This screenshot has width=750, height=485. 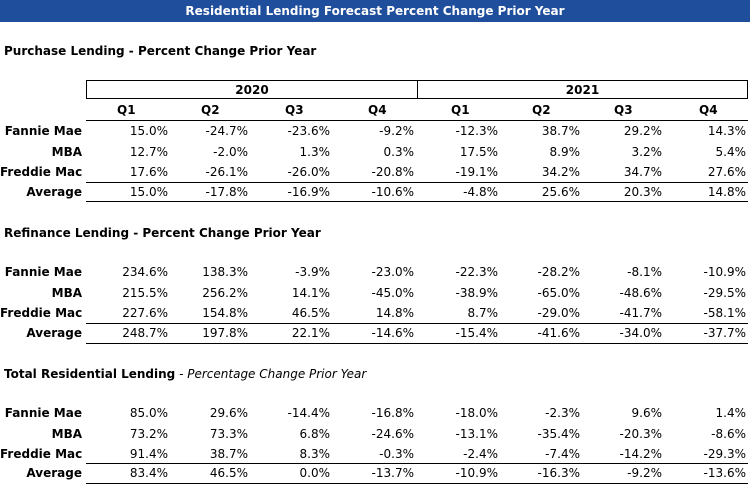 What do you see at coordinates (315, 152) in the screenshot?
I see `table-cell: 1.3%` at bounding box center [315, 152].